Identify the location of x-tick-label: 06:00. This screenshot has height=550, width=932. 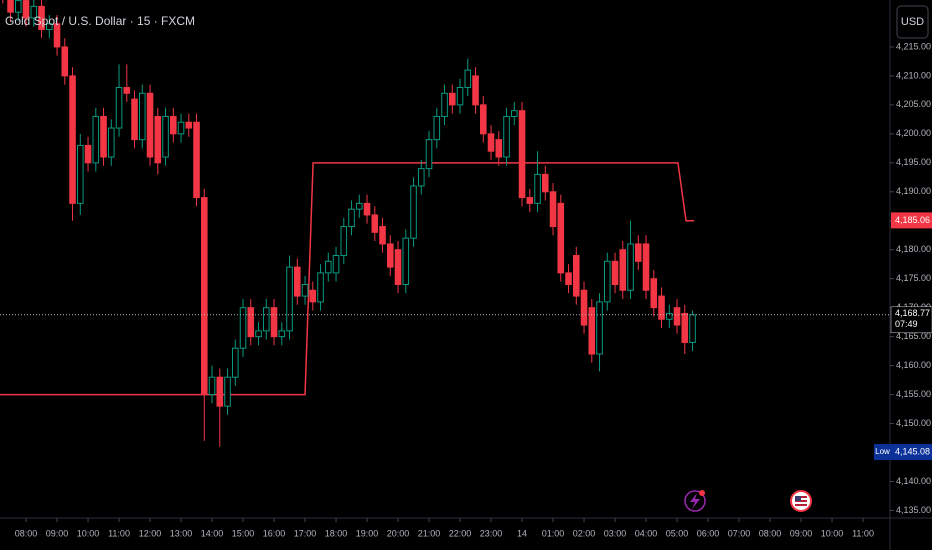
(708, 533).